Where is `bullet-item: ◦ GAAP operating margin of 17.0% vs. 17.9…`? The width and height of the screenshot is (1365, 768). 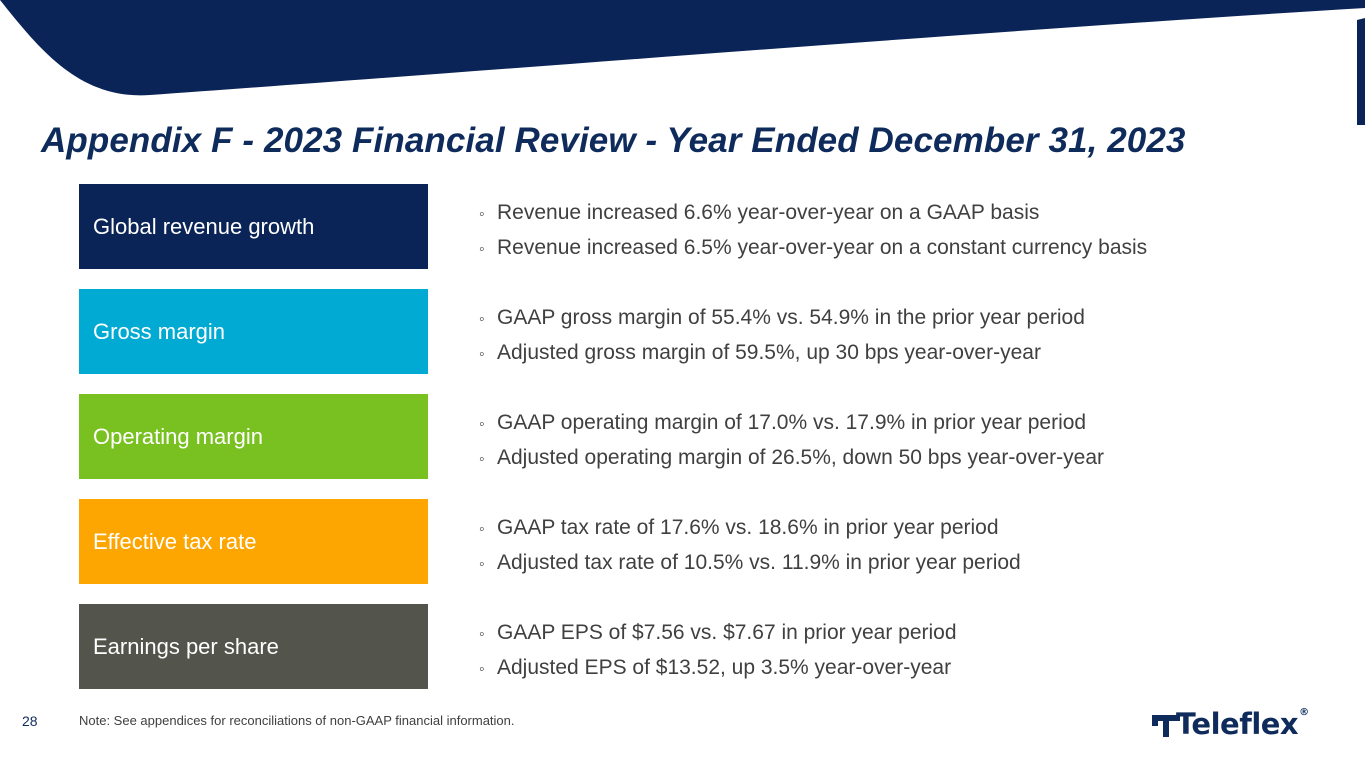 bullet-item: ◦ GAAP operating margin of 17.0% vs. 17.9… is located at coordinates (791, 423).